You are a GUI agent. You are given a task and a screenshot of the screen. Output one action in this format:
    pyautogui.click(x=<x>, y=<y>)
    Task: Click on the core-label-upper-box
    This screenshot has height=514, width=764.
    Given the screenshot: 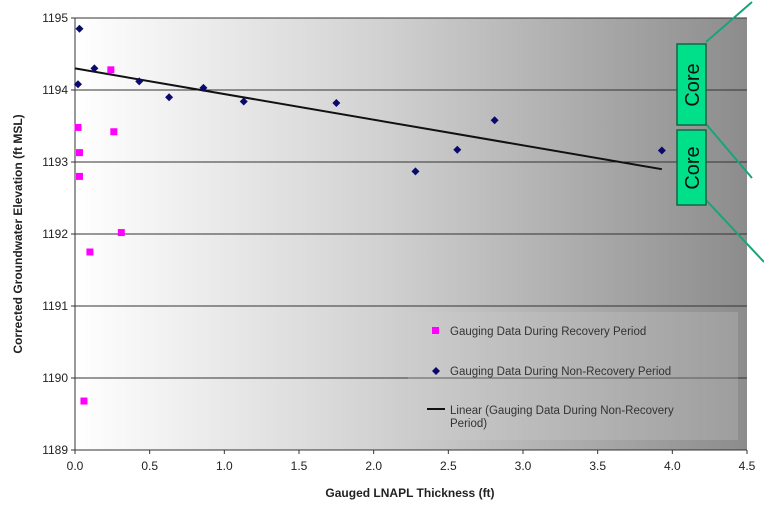 What is the action you would take?
    pyautogui.click(x=691, y=84)
    